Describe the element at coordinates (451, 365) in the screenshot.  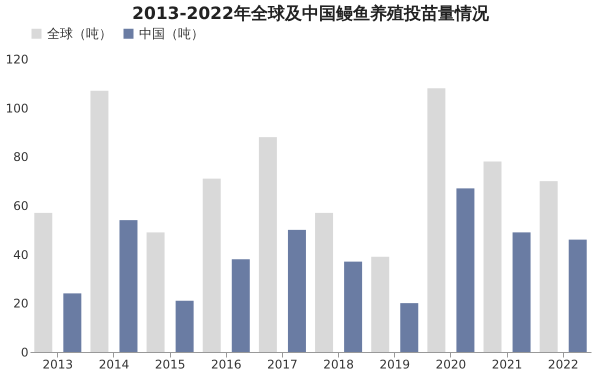
I see `x-tick-label: 2020` at that location.